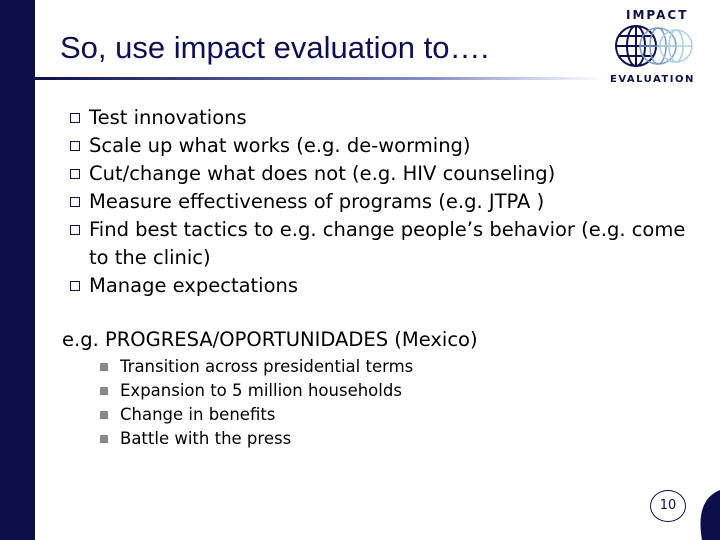 The height and width of the screenshot is (540, 720). What do you see at coordinates (652, 46) in the screenshot?
I see `logo: IMPACT EVALUATION` at bounding box center [652, 46].